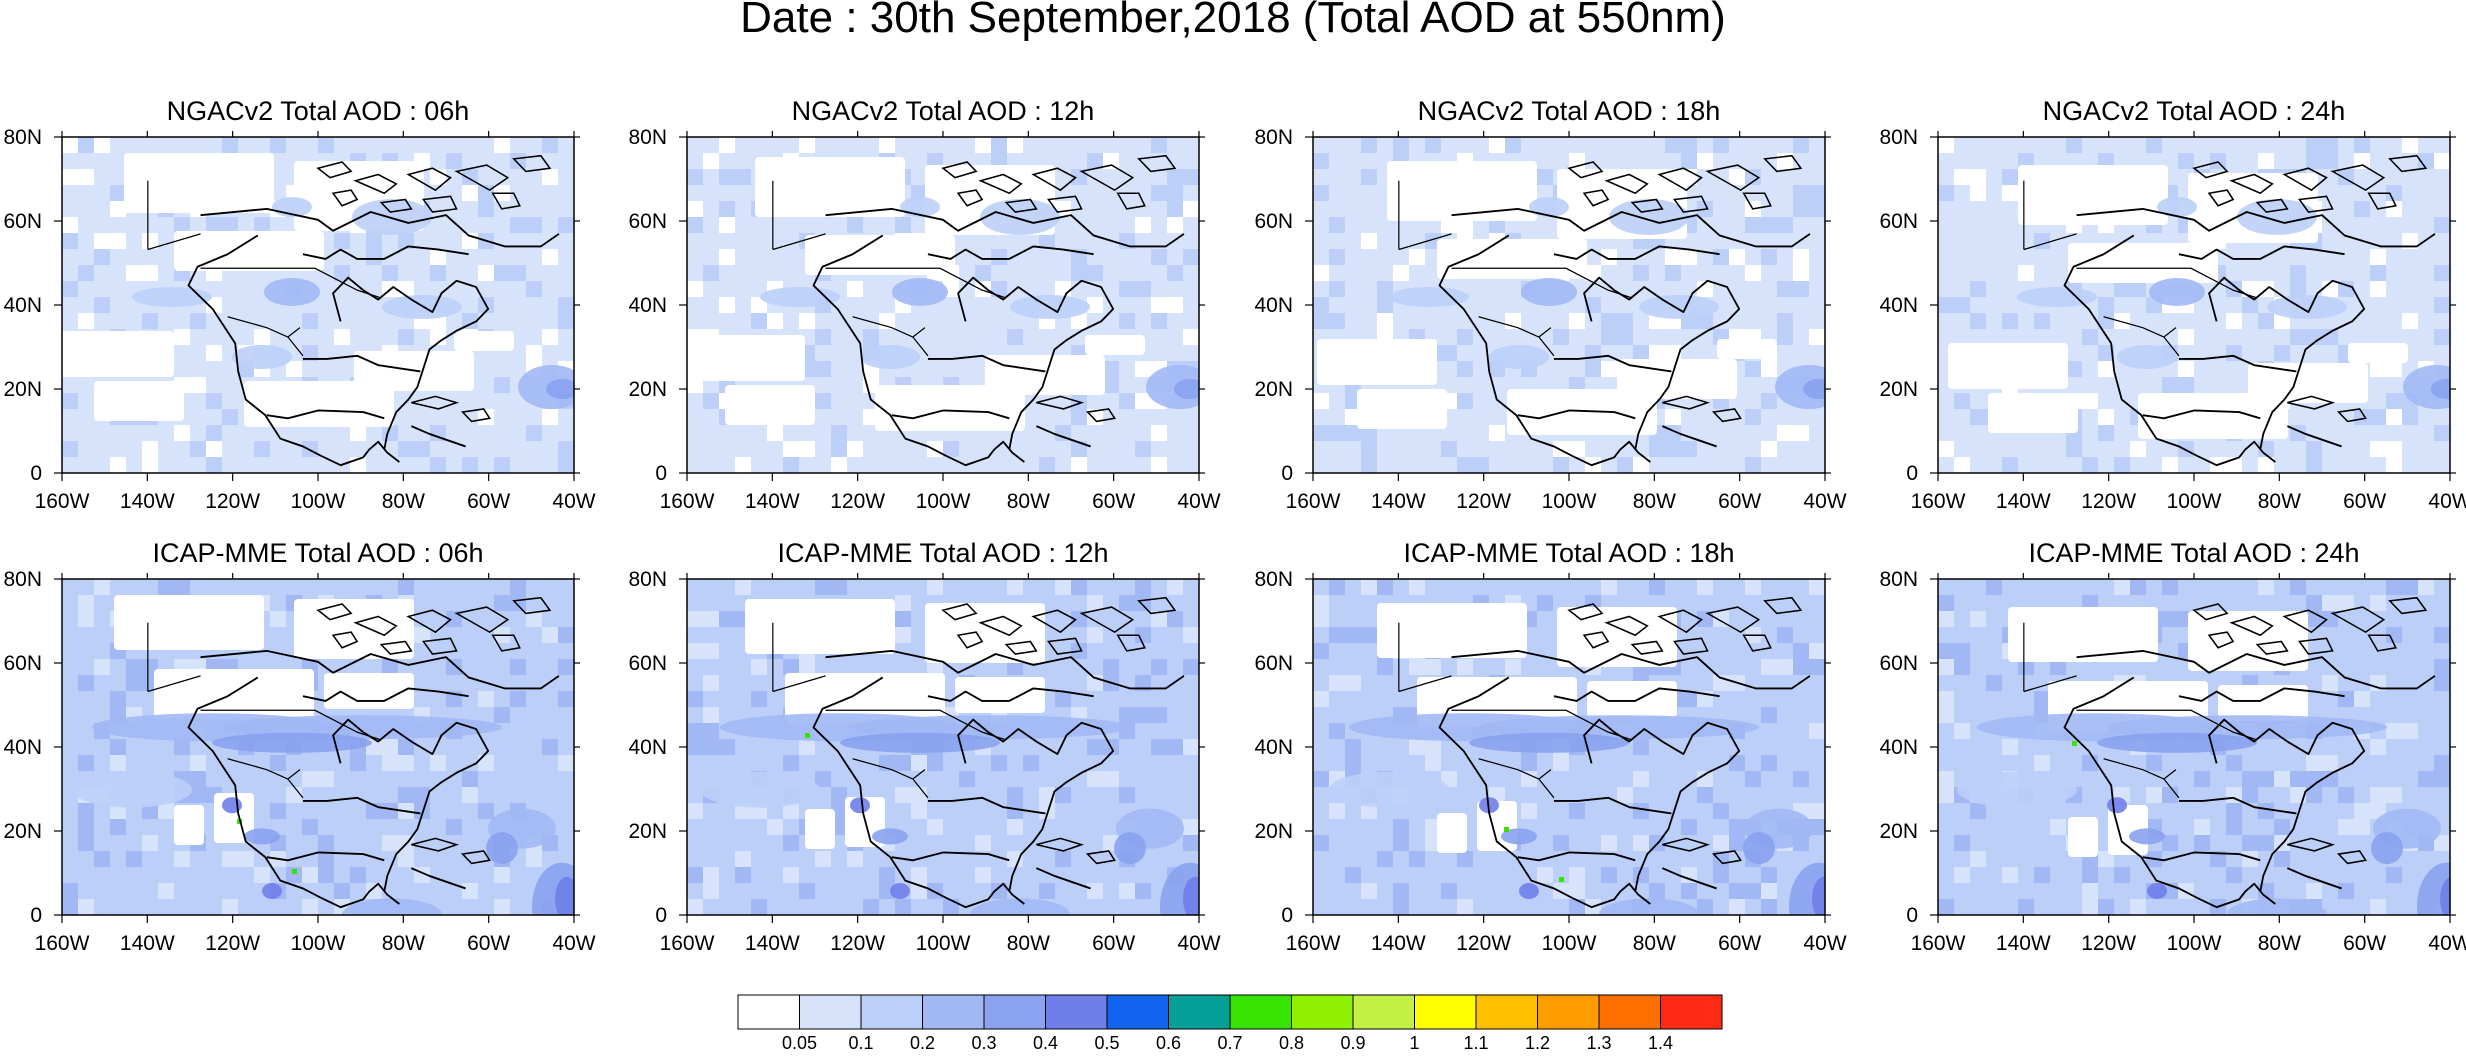 The image size is (2466, 1056). Describe the element at coordinates (943, 111) in the screenshot. I see `panel-title: NGACv2 Total AOD : 12h` at that location.